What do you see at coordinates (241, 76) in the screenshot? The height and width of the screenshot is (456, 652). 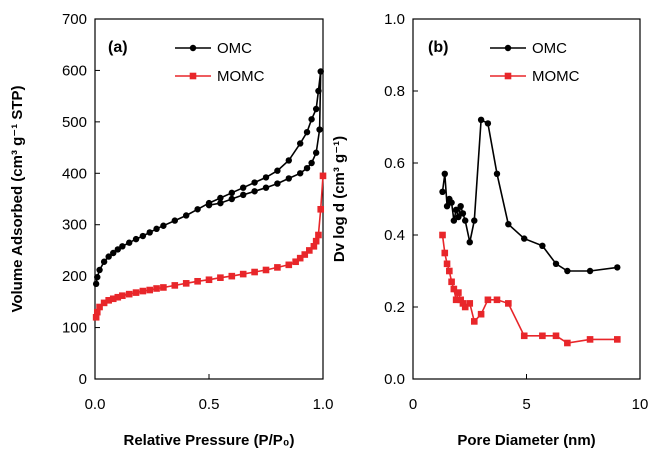 I see `legend-label: MOMC` at bounding box center [241, 76].